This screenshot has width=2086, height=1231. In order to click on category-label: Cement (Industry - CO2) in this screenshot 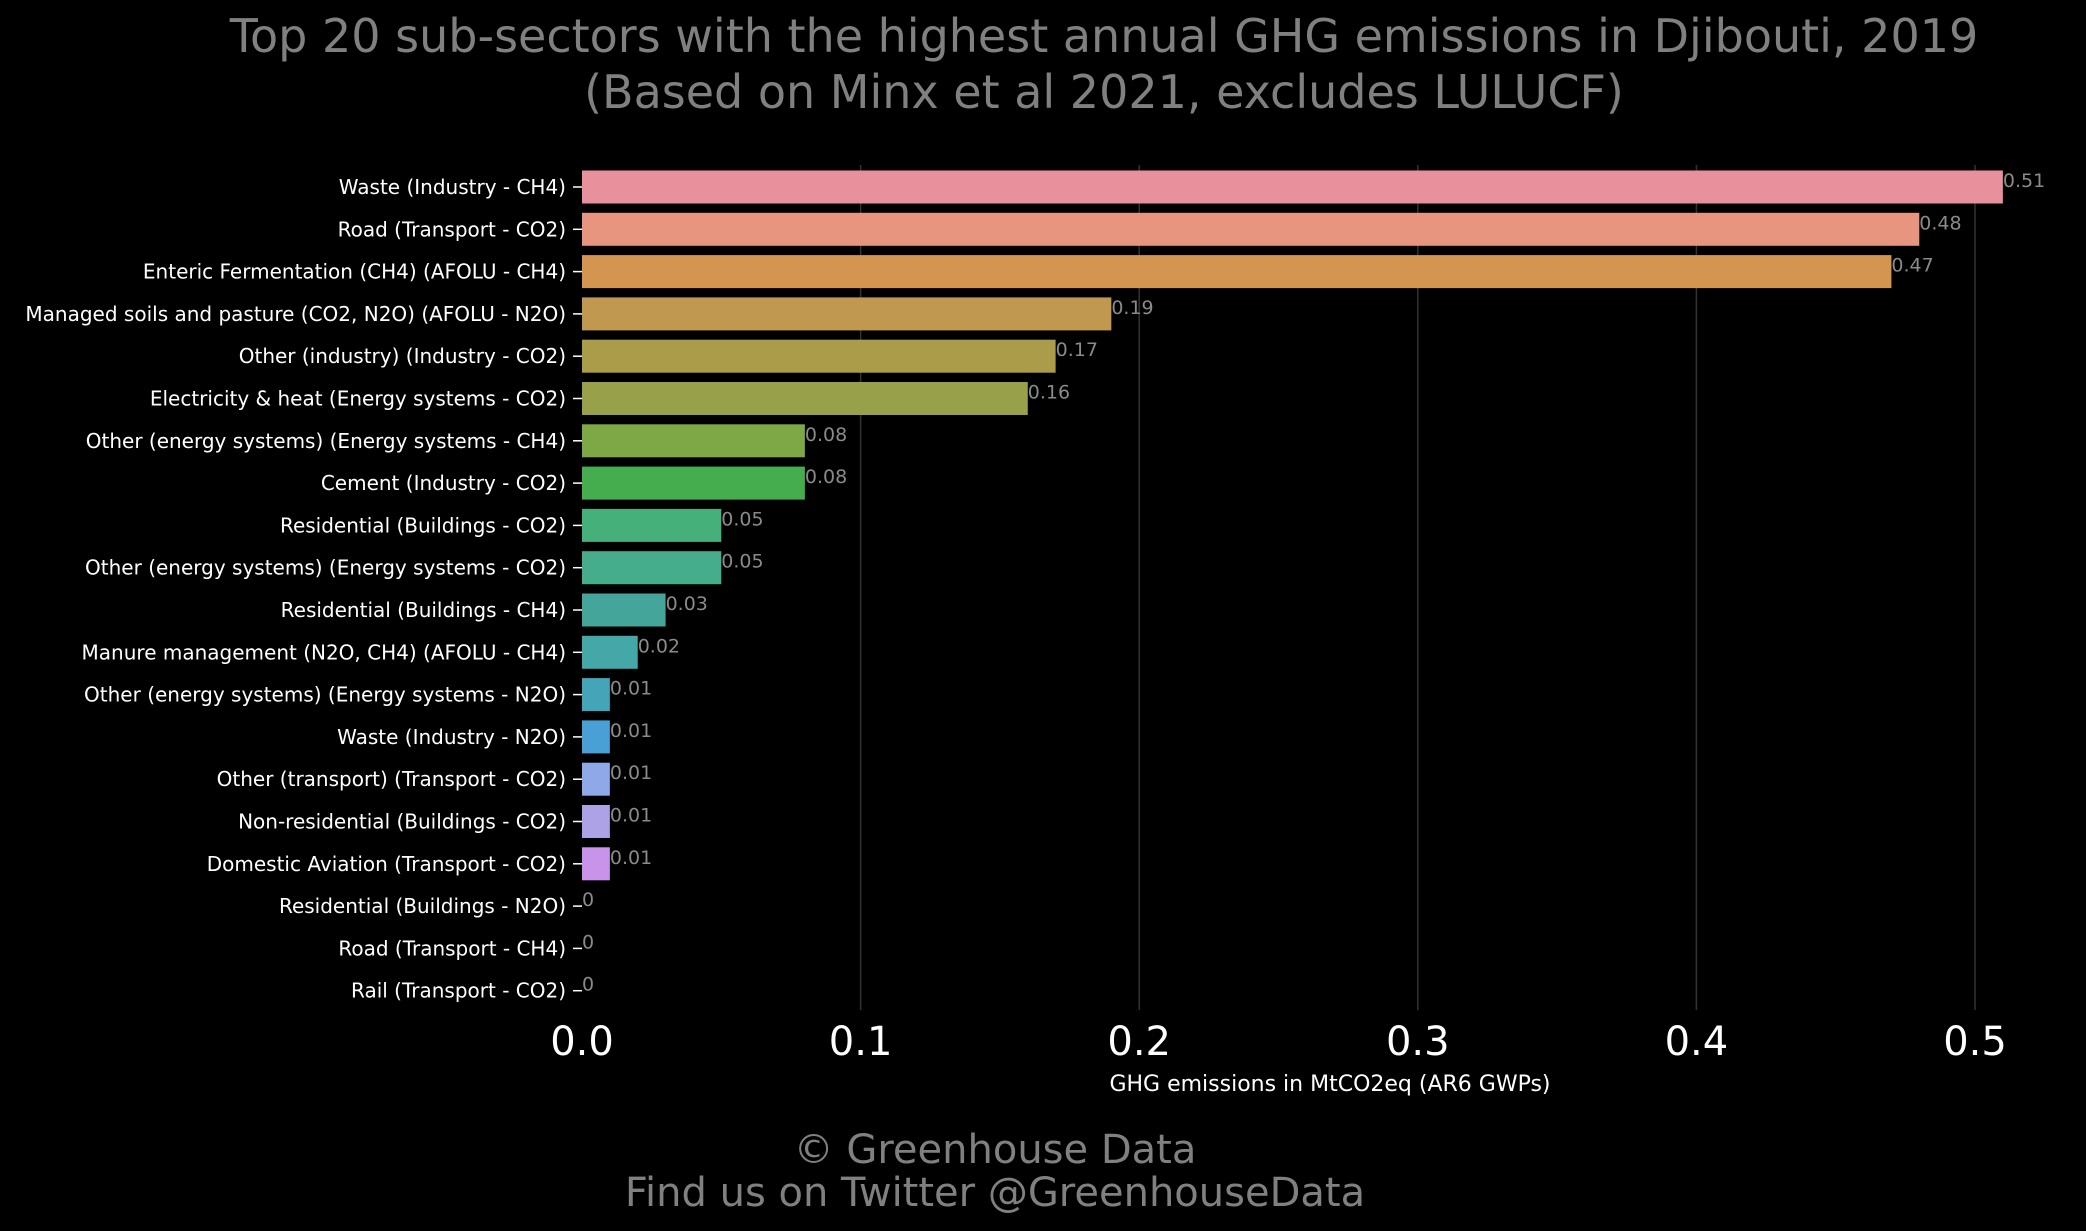, I will do `click(443, 483)`.